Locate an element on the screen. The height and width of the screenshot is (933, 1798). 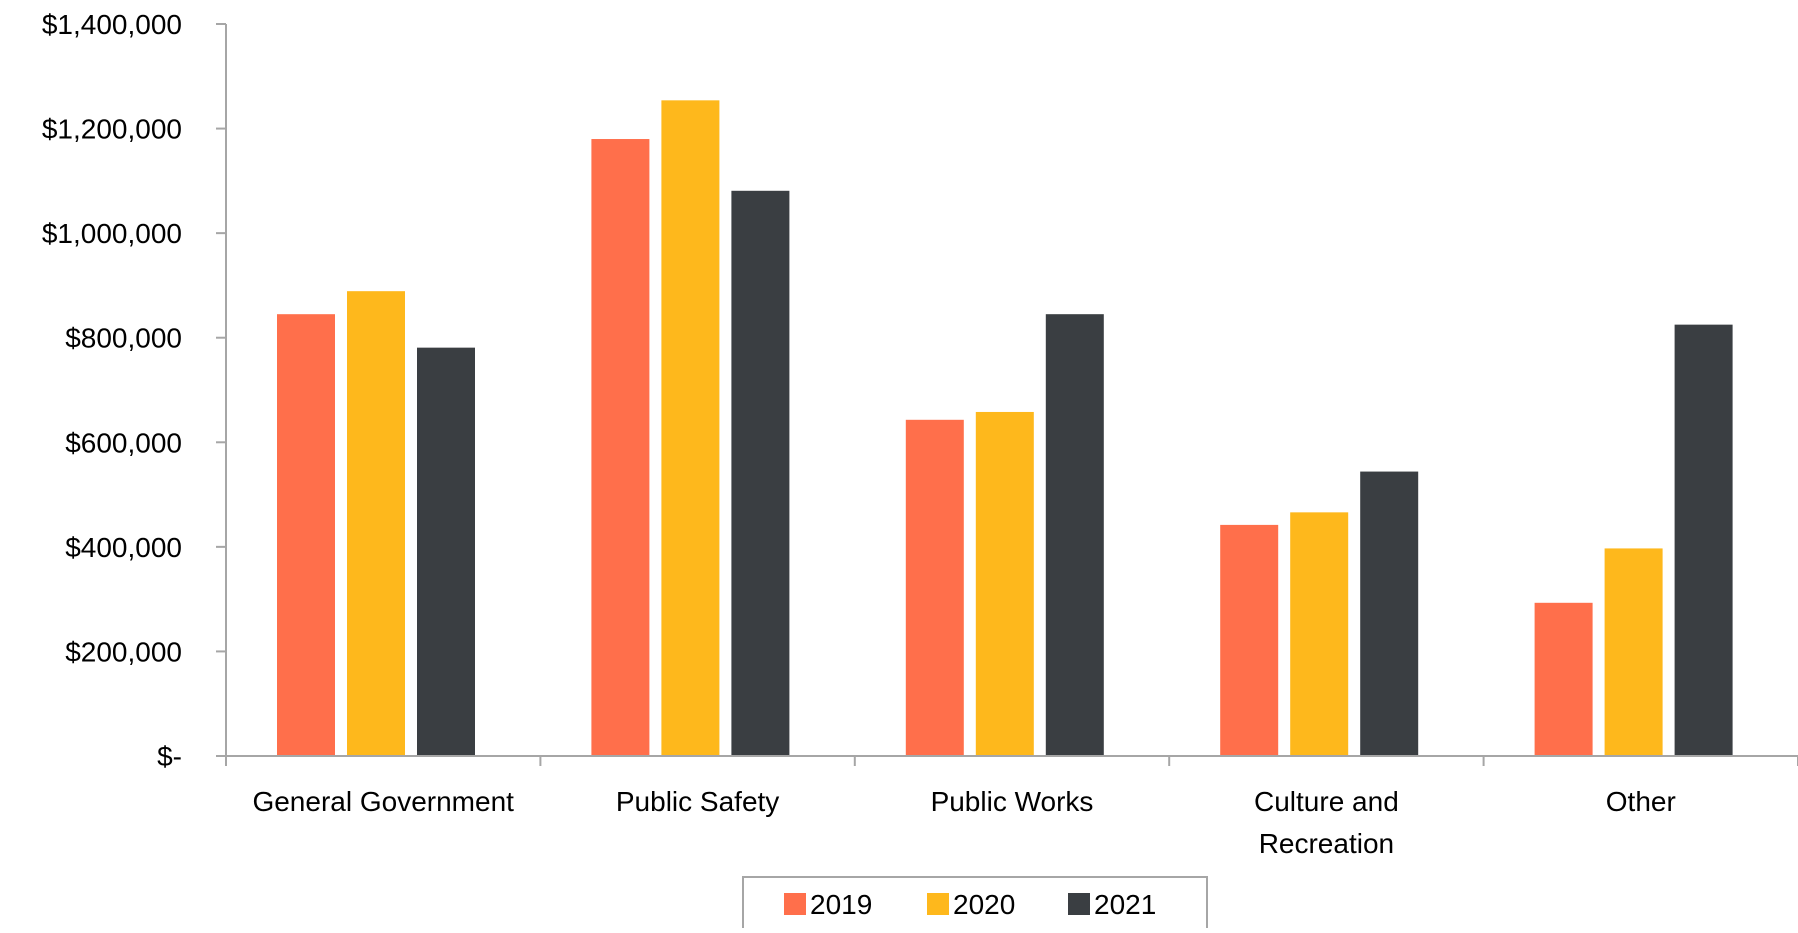
y-tick-label: $1,000,000 is located at coordinates (112, 233).